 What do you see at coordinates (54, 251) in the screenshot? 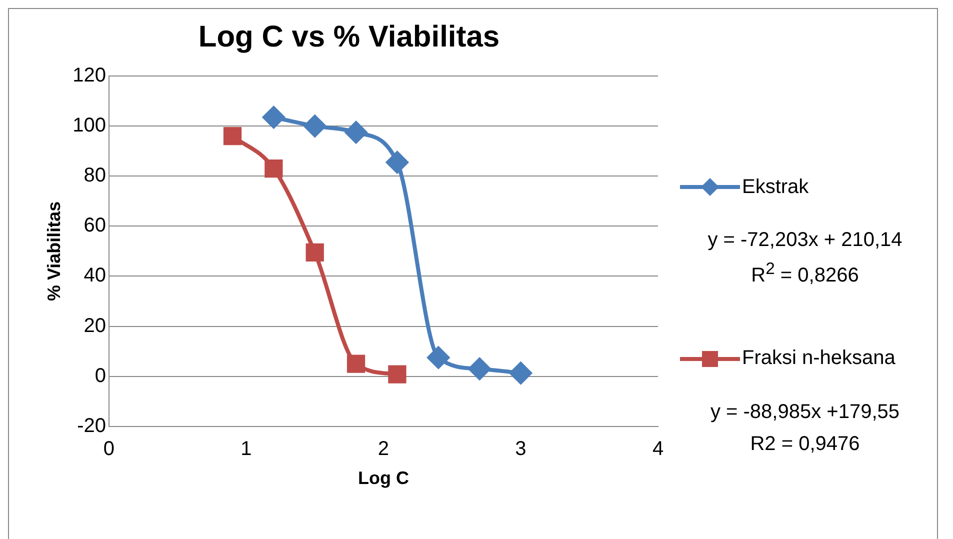
I see `y-axis-title: % Viabilitas` at bounding box center [54, 251].